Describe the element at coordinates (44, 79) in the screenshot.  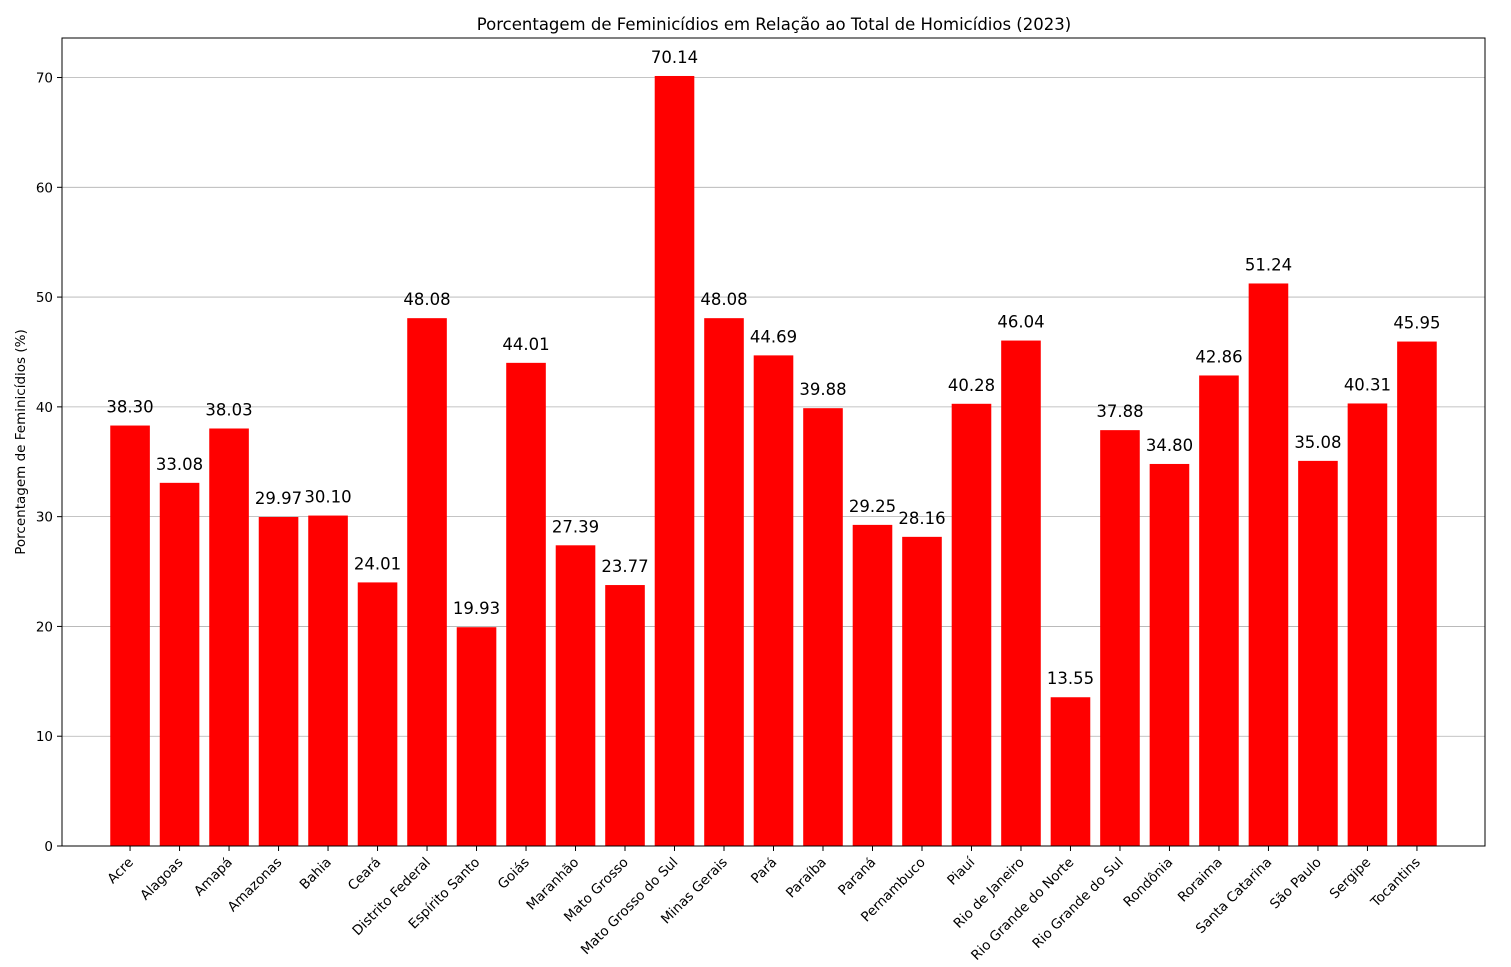
I see `y-tick-label: 70` at that location.